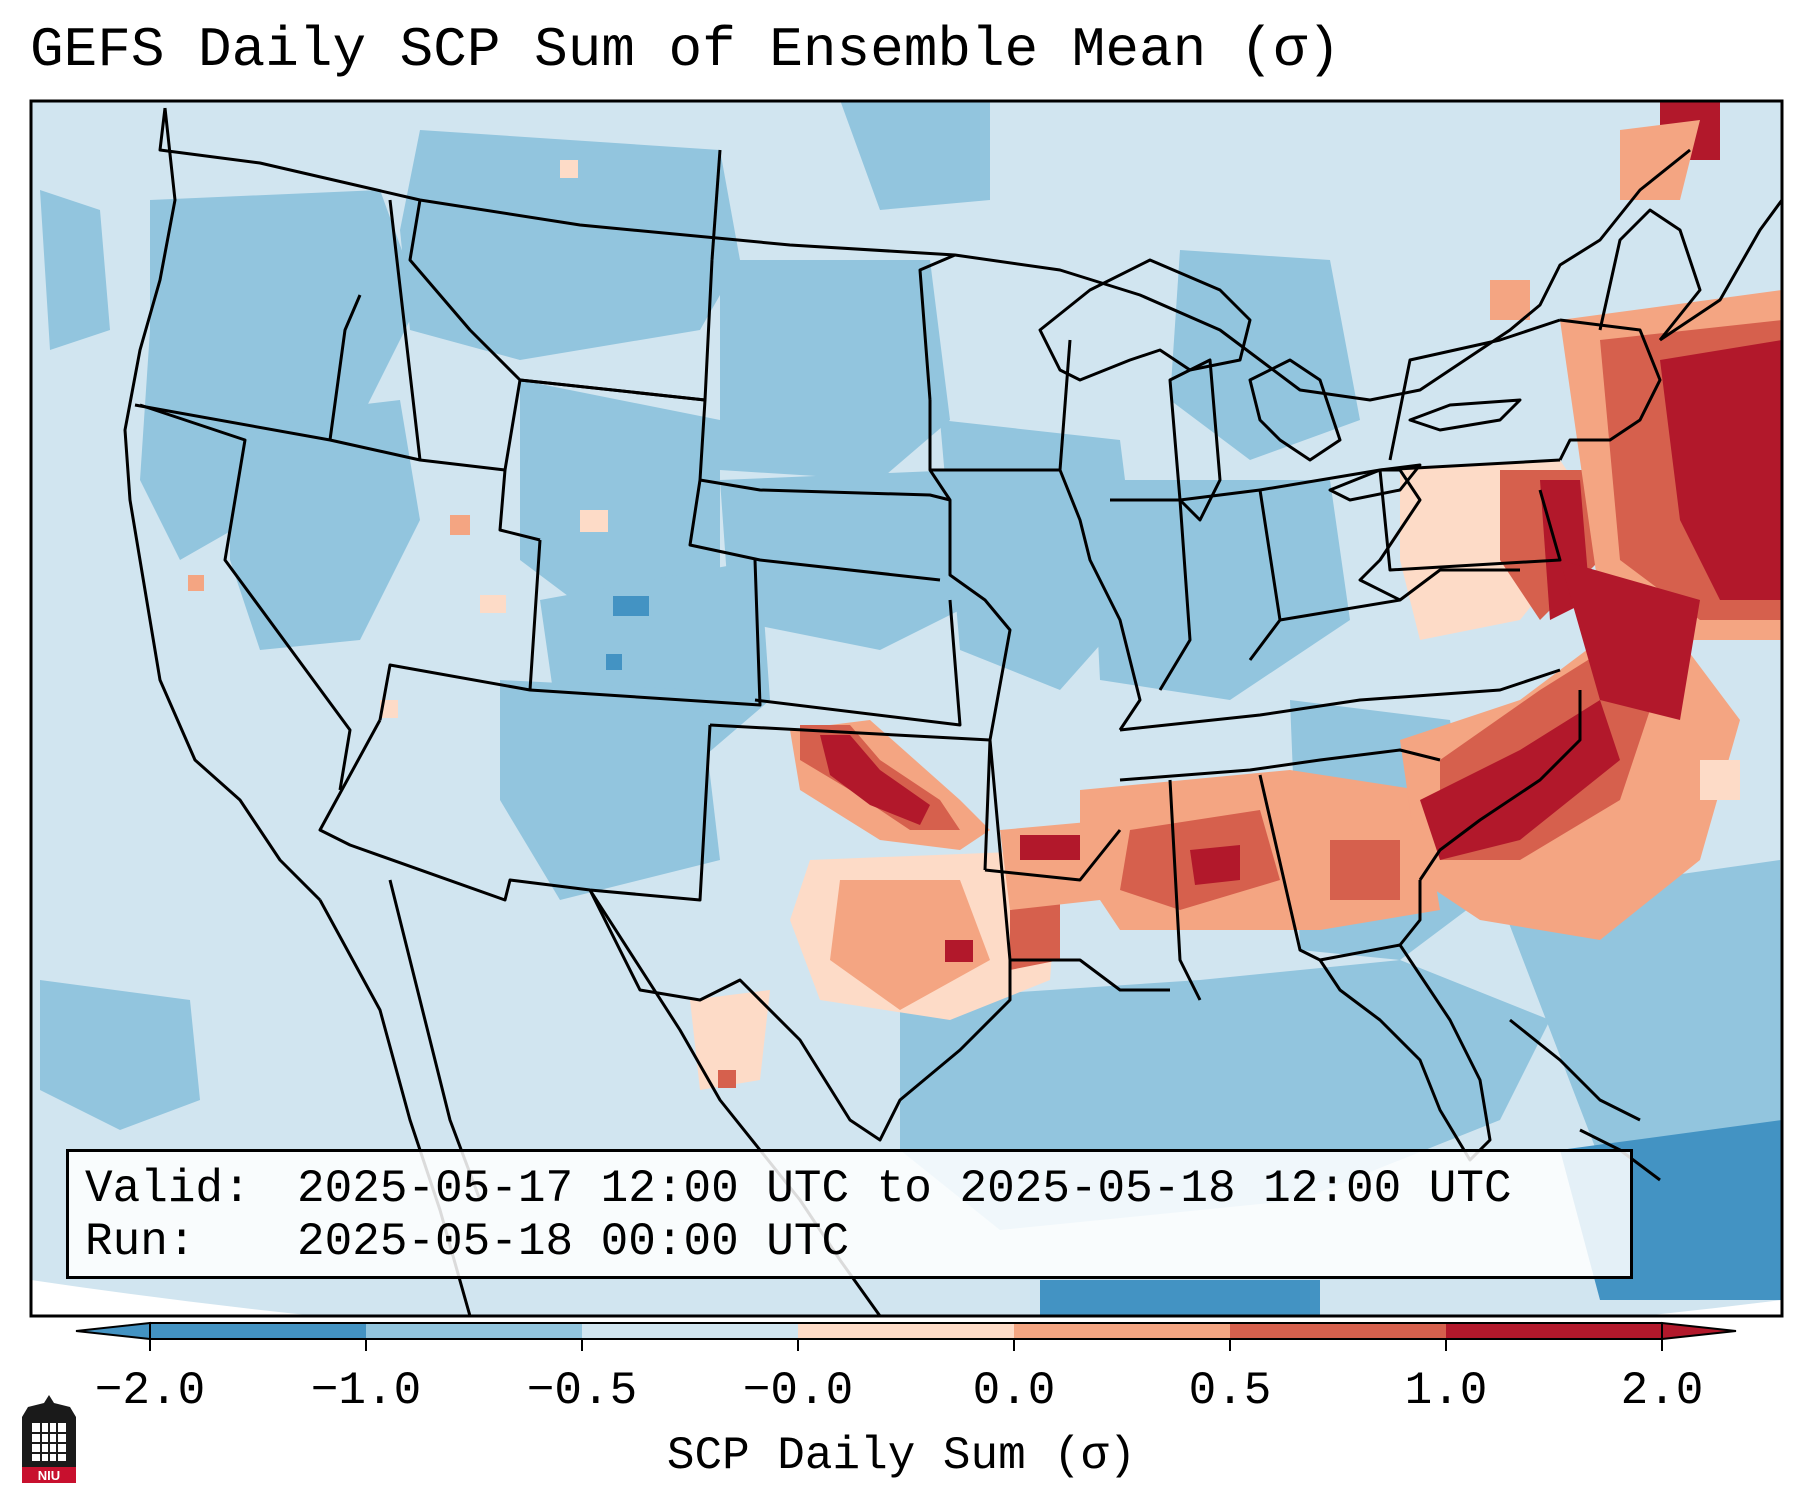 This screenshot has height=1506, width=1803. I want to click on run-line: Run: 2025-05-18 00:00 UTC, so click(857, 1242).